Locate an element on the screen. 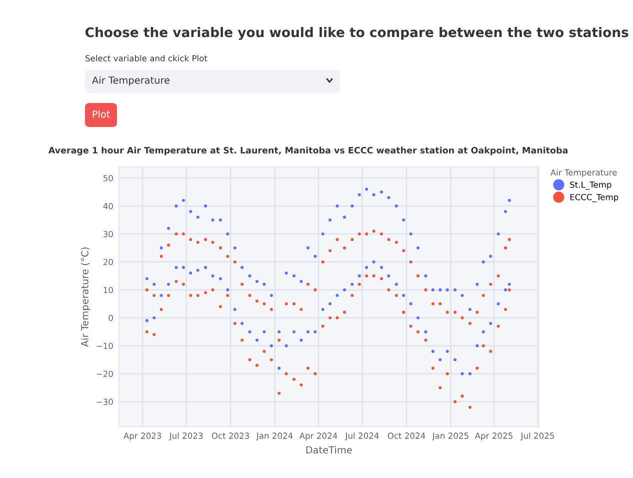 Image resolution: width=633 pixels, height=478 pixels. x-tick-label: Jul 2023 is located at coordinates (185, 436).